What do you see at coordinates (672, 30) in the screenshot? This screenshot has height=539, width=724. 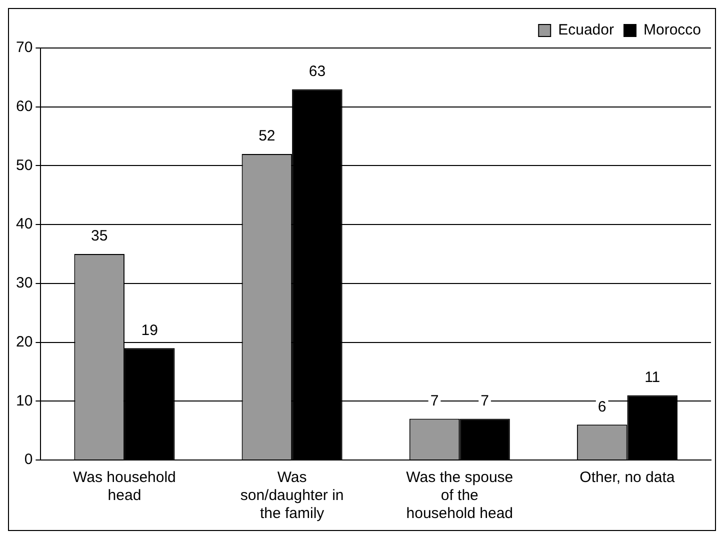 I see `legend-label: Morocco` at bounding box center [672, 30].